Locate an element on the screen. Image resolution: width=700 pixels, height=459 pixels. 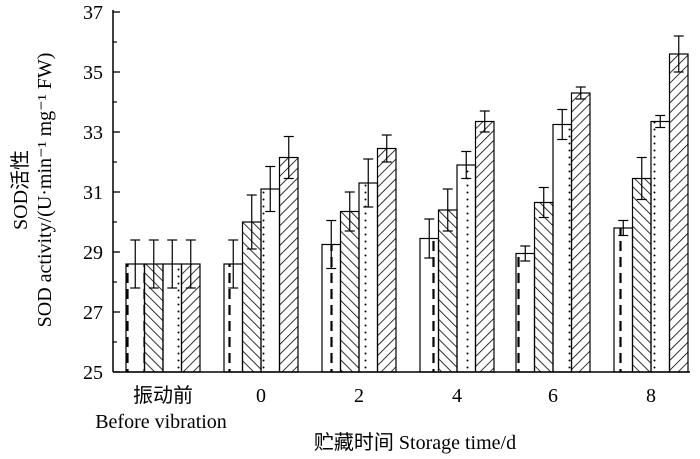
y-axis-label-line2: SOD activity/(U·min⁻¹ mg⁻¹ FW) is located at coordinates (45, 190).